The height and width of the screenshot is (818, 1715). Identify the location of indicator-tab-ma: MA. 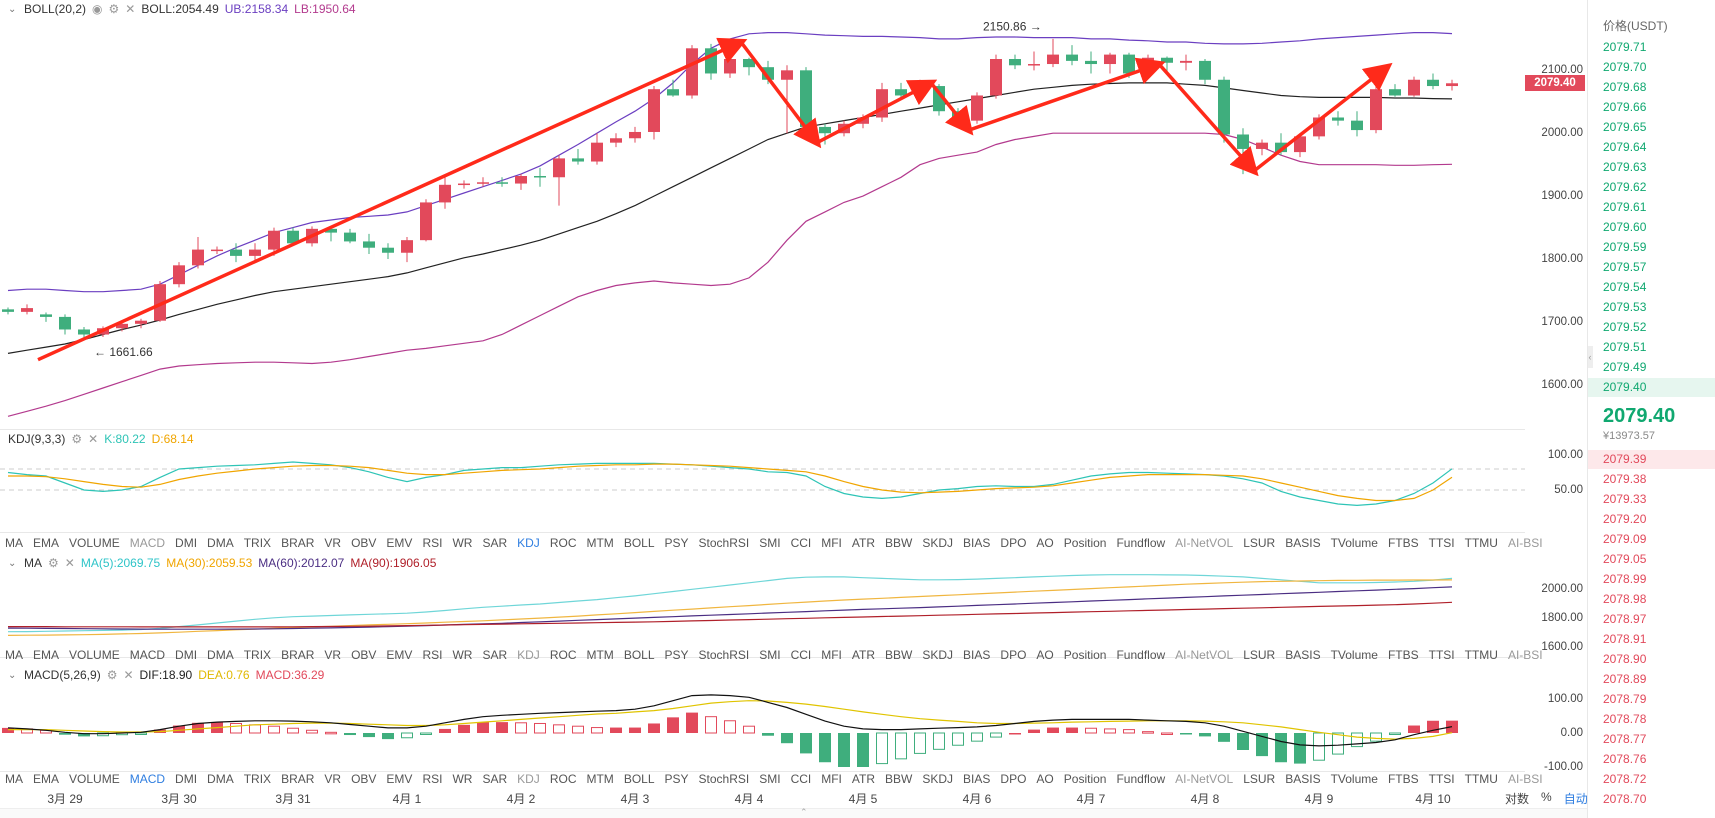
(14, 779).